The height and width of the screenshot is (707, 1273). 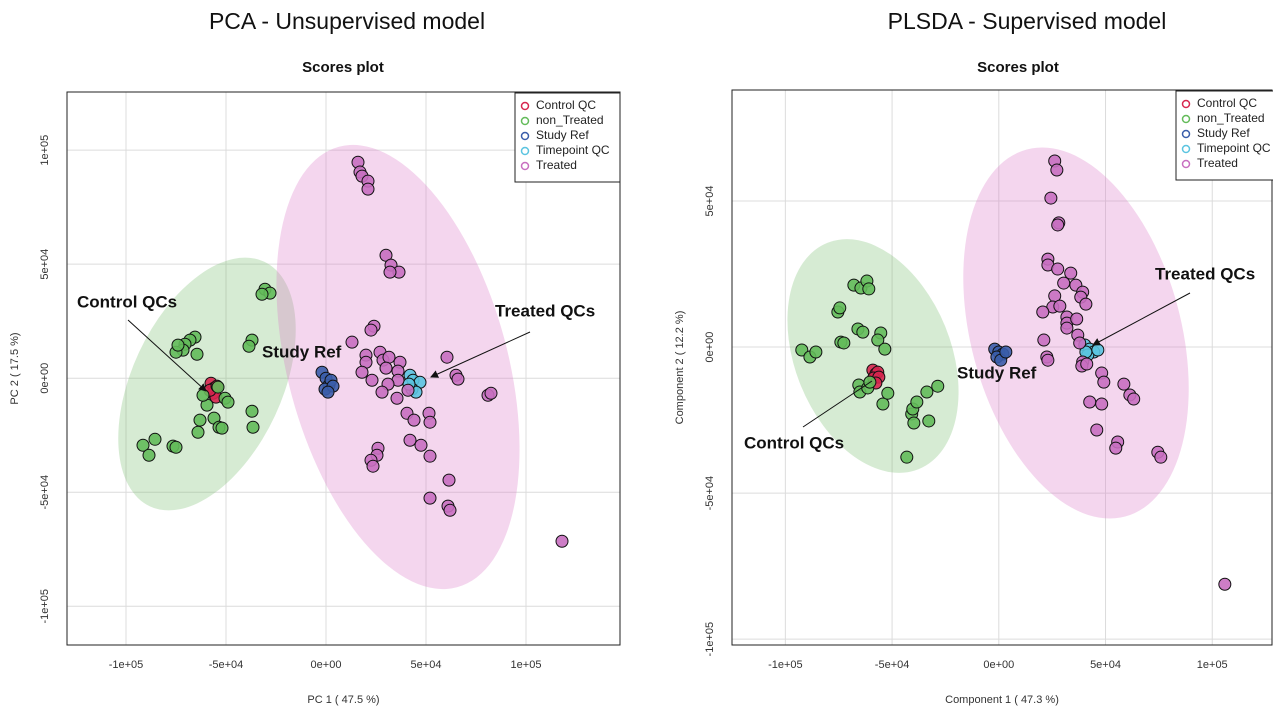 What do you see at coordinates (45, 264) in the screenshot?
I see `y-tick-label: 5e+04` at bounding box center [45, 264].